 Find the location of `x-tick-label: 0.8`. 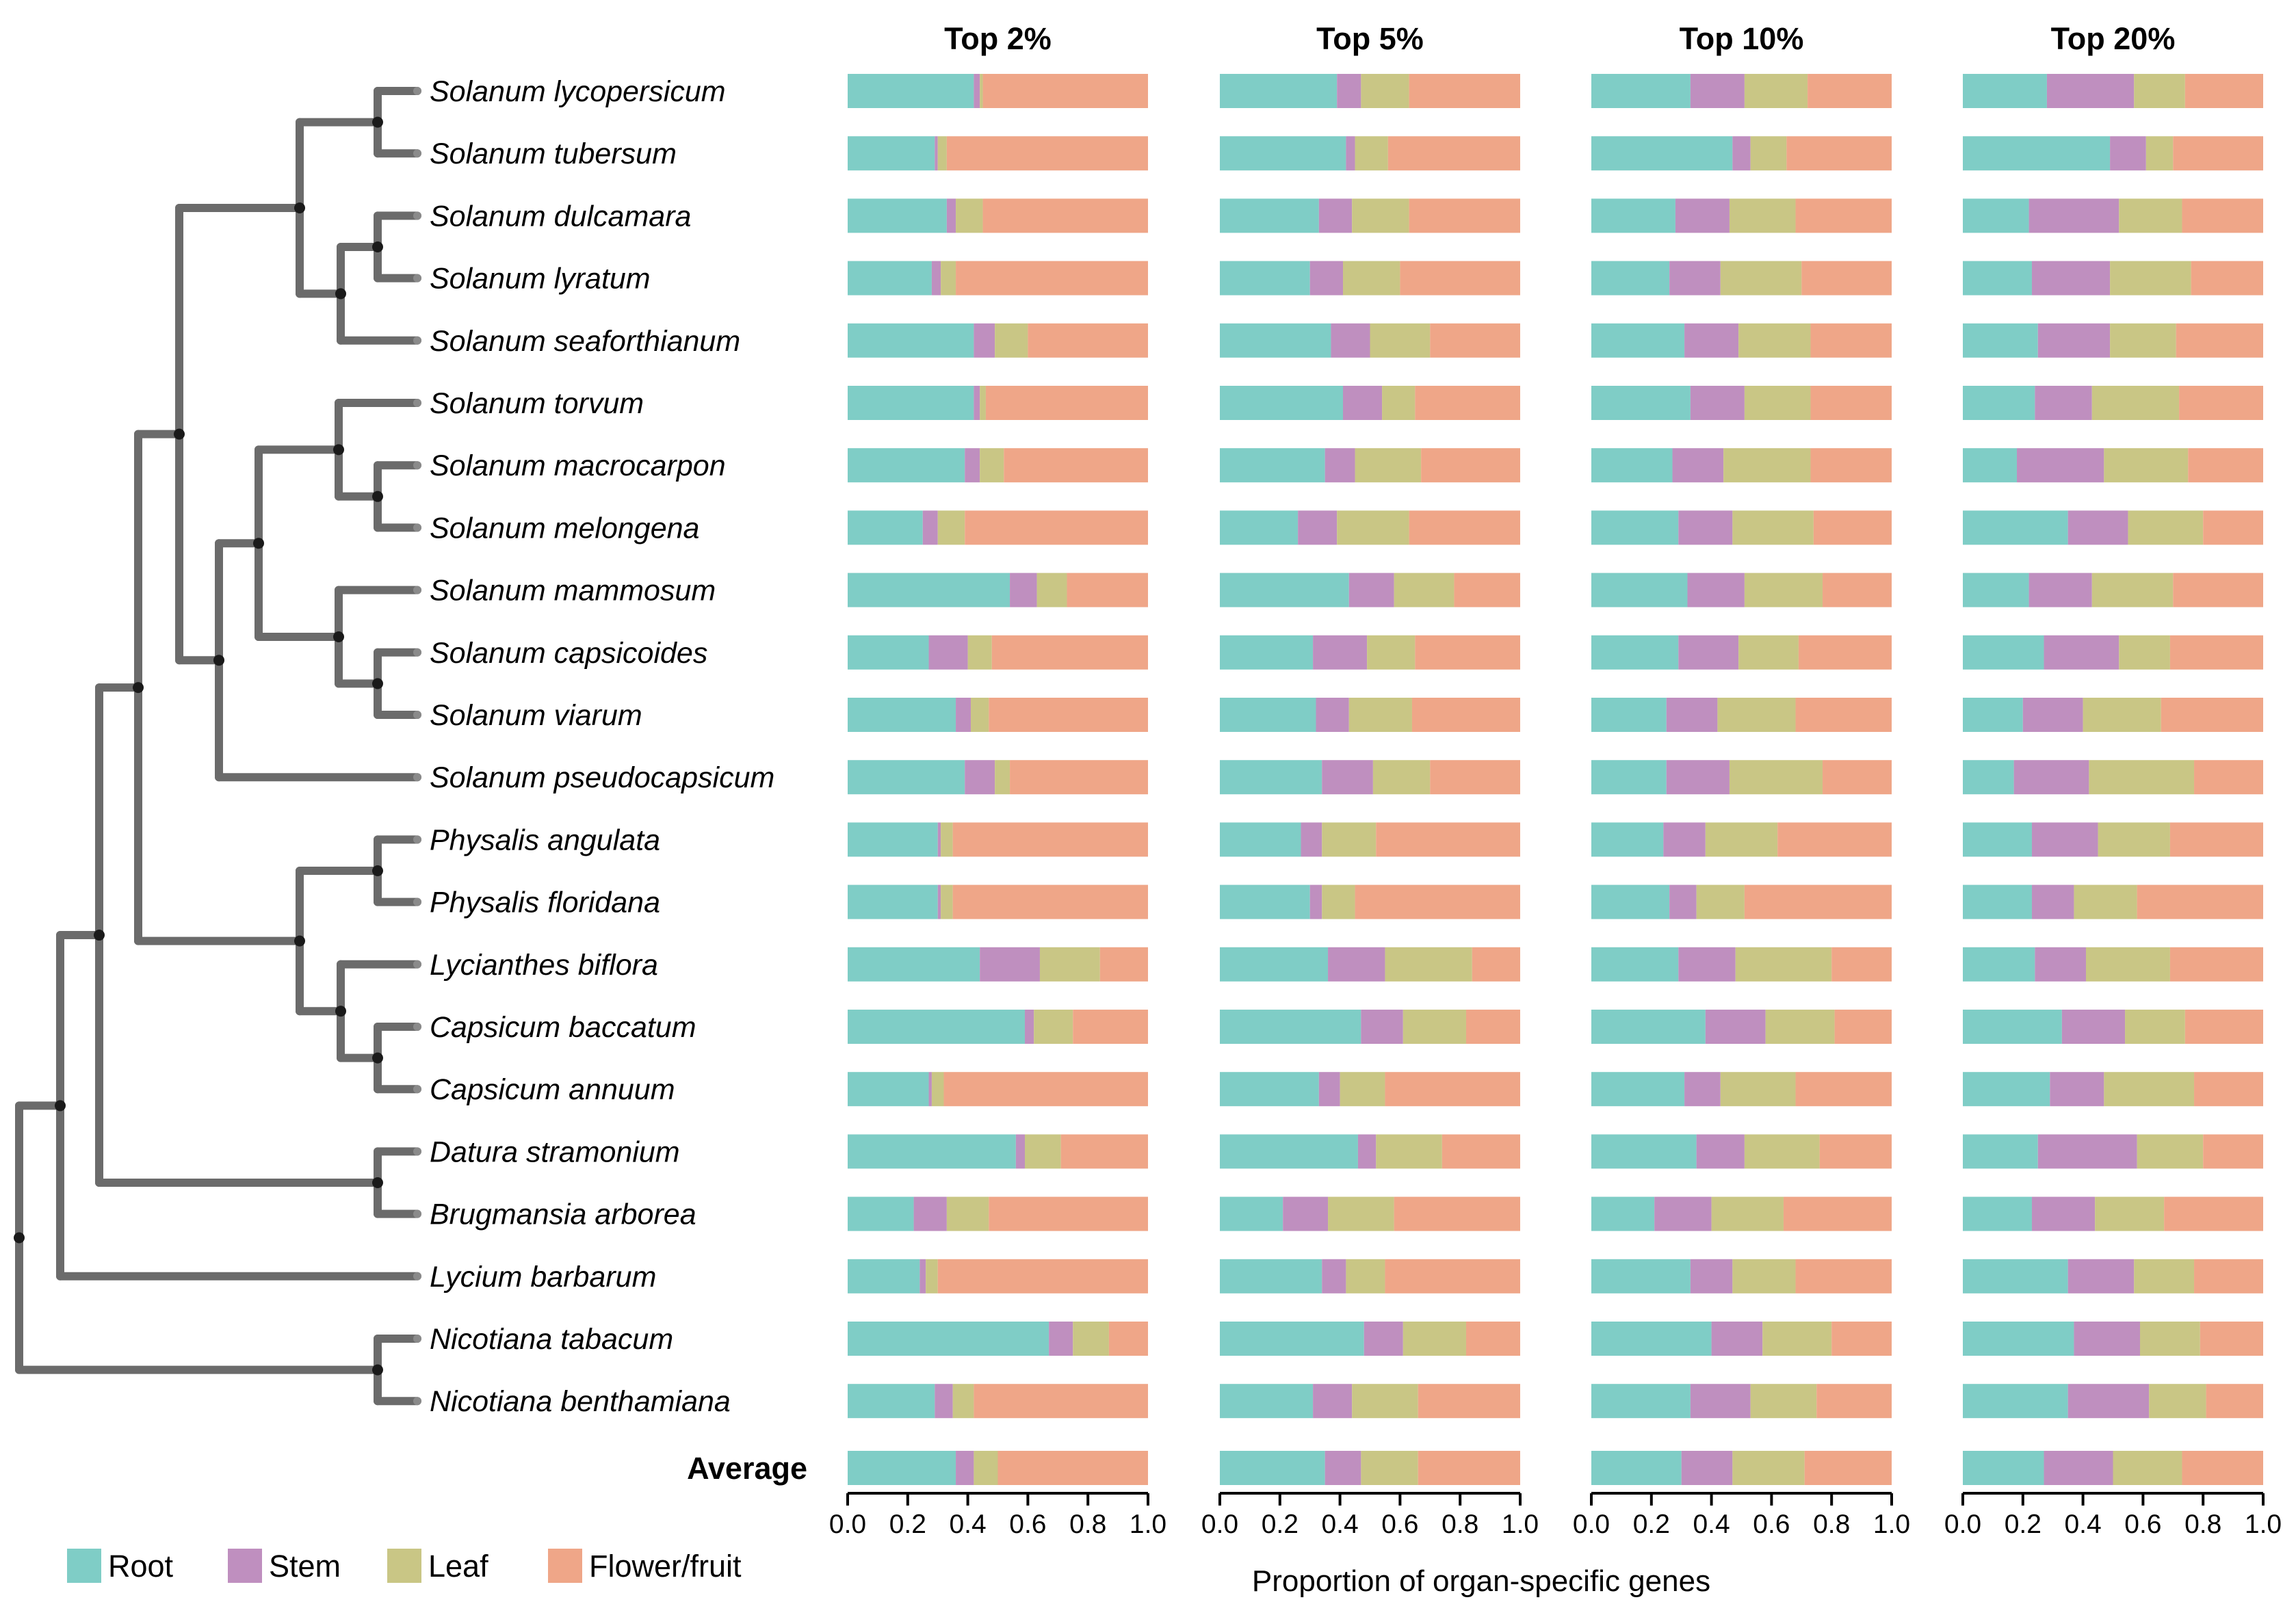

x-tick-label: 0.8 is located at coordinates (1832, 1524).